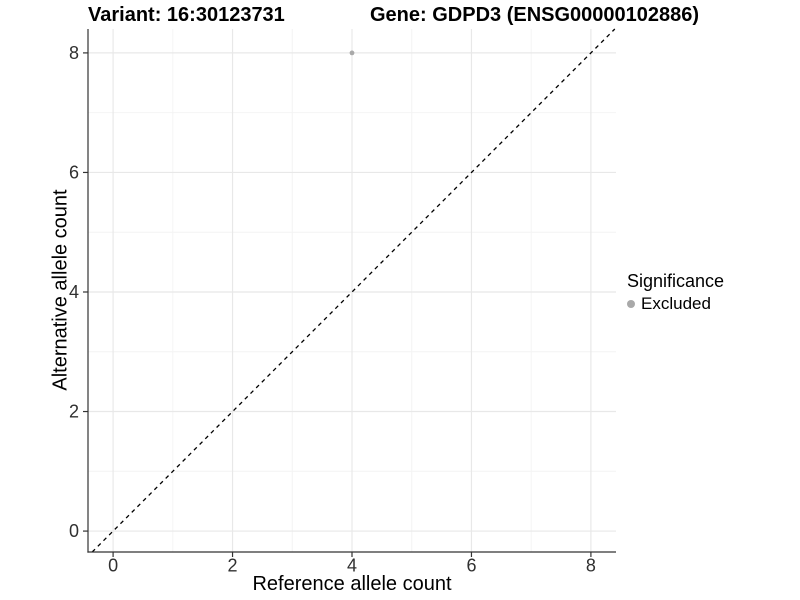 This screenshot has width=800, height=600. What do you see at coordinates (233, 566) in the screenshot?
I see `x-tick-label: 2` at bounding box center [233, 566].